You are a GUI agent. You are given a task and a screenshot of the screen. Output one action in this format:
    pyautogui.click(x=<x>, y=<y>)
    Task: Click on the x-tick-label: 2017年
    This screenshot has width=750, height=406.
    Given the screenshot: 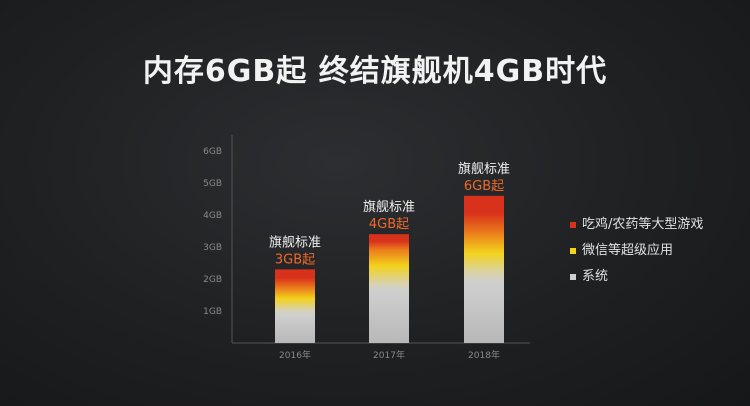 What is the action you would take?
    pyautogui.click(x=389, y=355)
    